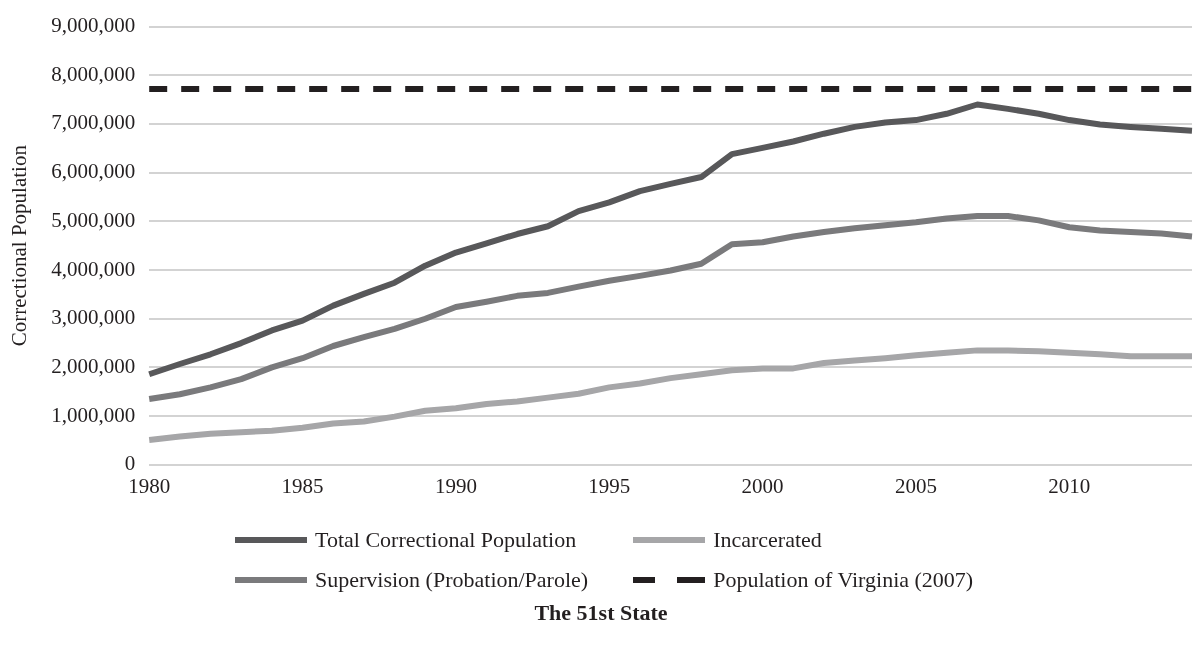  Describe the element at coordinates (149, 485) in the screenshot. I see `x-tick-label: 1980` at that location.